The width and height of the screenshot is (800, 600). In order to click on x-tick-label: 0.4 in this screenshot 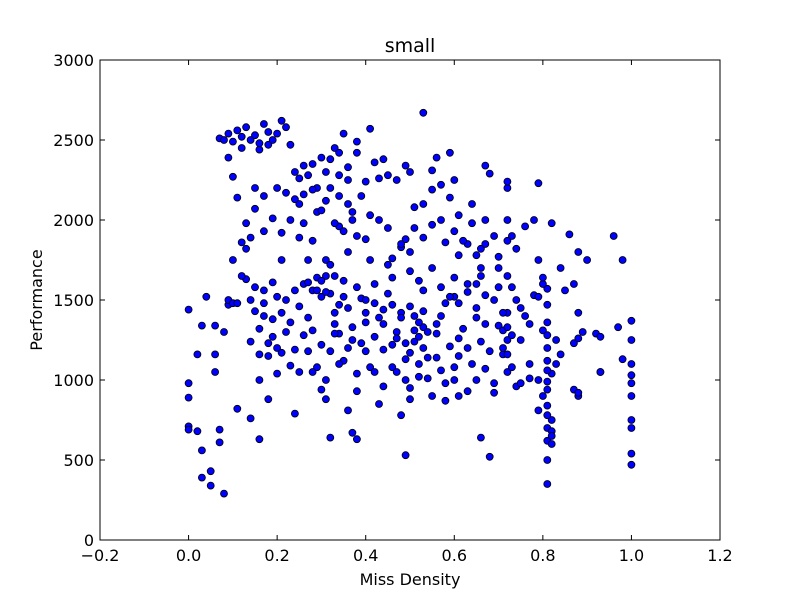, I will do `click(365, 555)`.